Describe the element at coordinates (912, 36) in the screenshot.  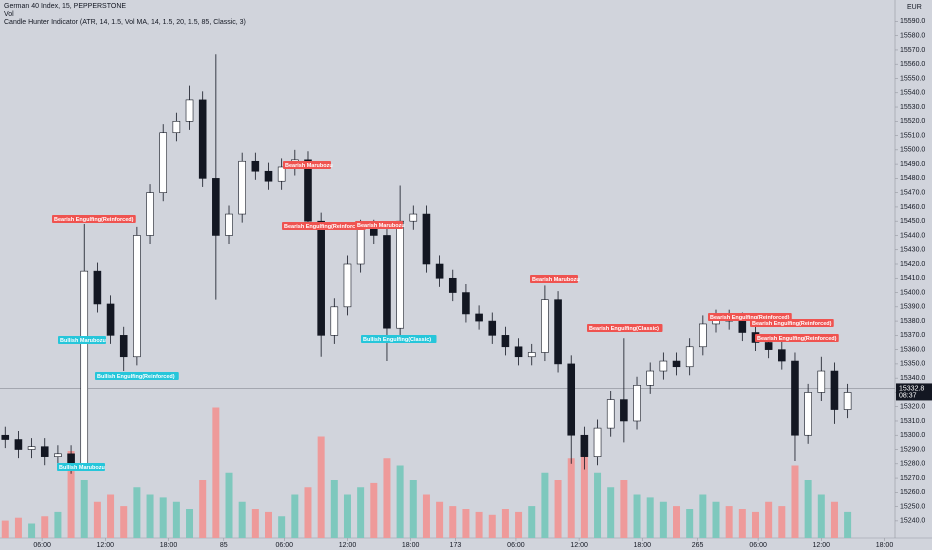
I see `y-tick-label: 15580.0` at that location.